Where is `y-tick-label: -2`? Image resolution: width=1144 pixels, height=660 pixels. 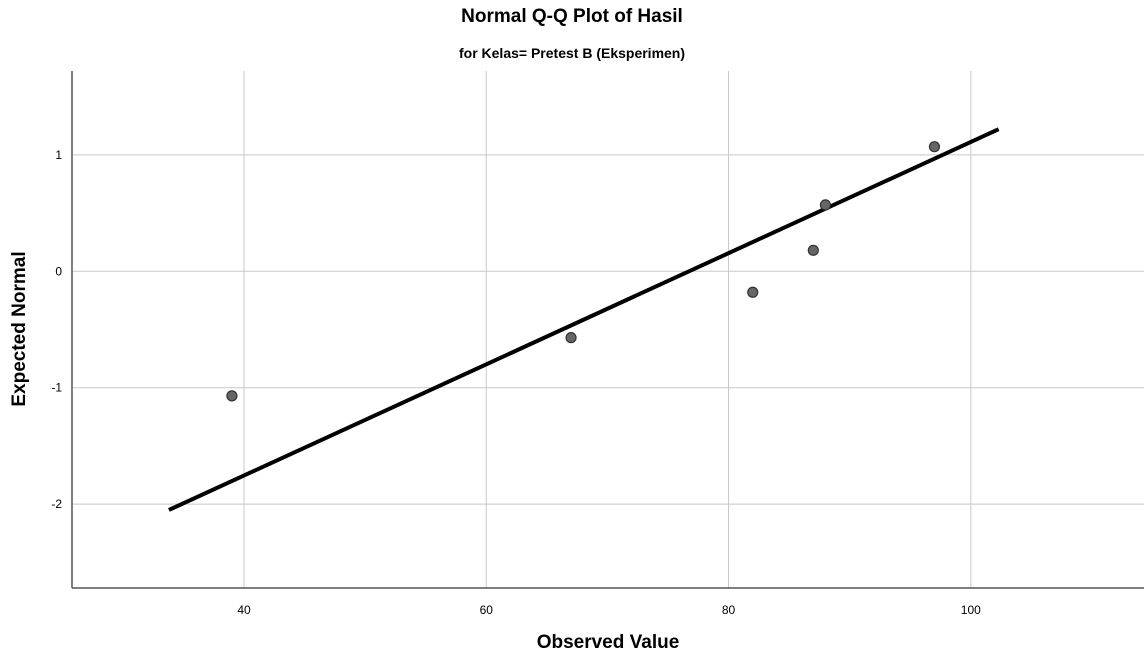 y-tick-label: -2 is located at coordinates (56, 504).